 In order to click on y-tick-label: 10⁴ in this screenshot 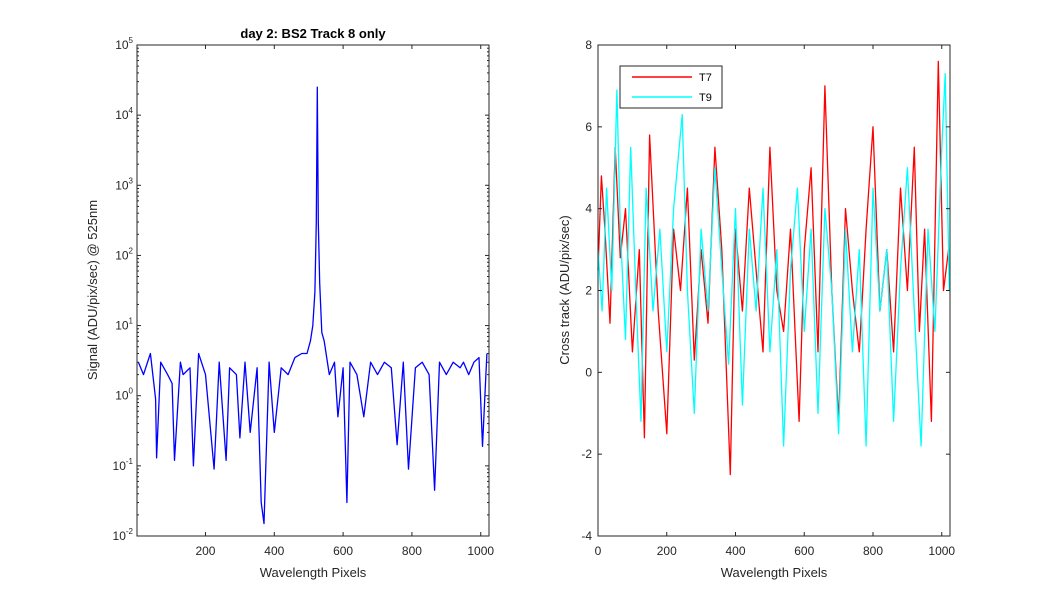, I will do `click(124, 114)`.